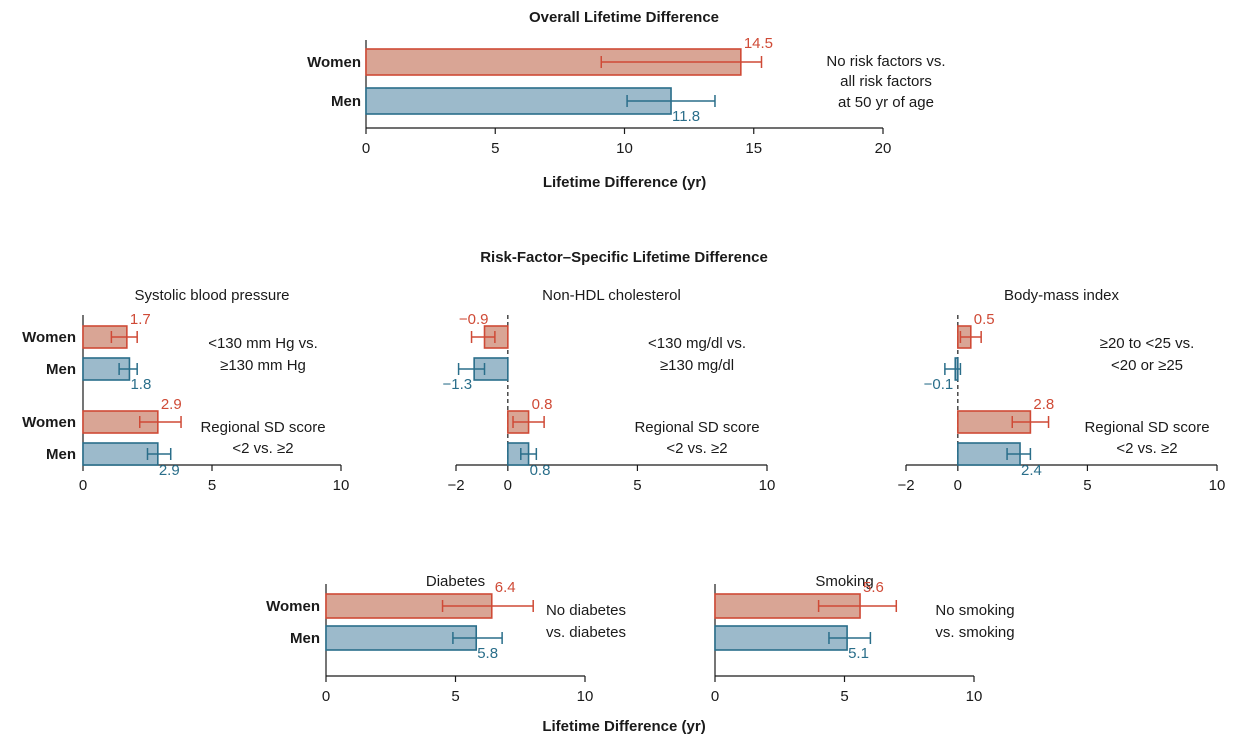 The width and height of the screenshot is (1236, 738). What do you see at coordinates (169, 470) in the screenshot?
I see `data-label-men: 2.9` at bounding box center [169, 470].